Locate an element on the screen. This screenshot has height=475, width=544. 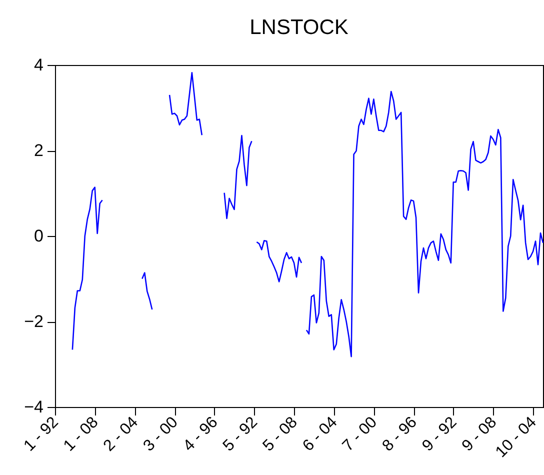
y-tick-label: −2 is located at coordinates (34, 321).